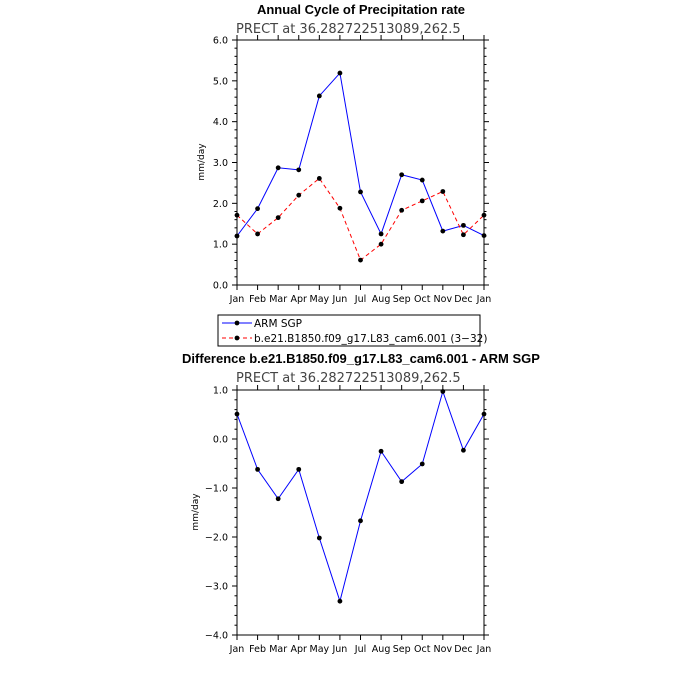 The image size is (700, 700). I want to click on legend-marker-model, so click(237, 338).